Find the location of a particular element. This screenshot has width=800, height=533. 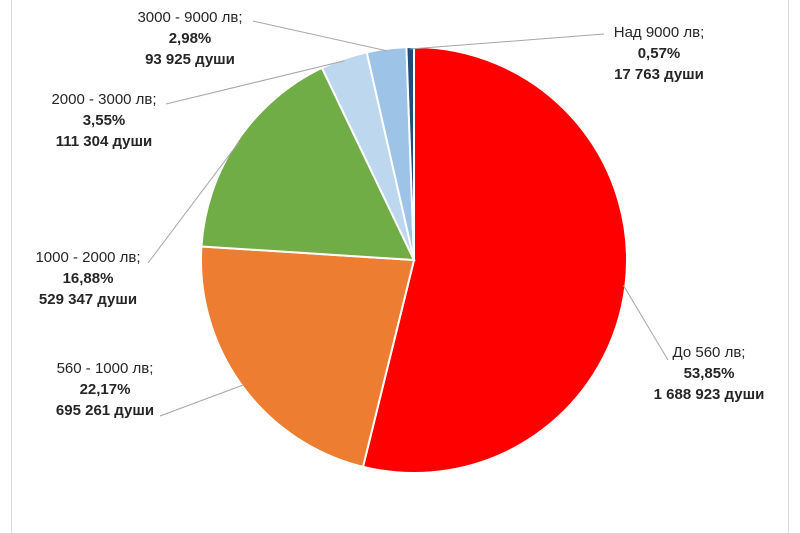

data-label-percent: 22,17% is located at coordinates (105, 389).